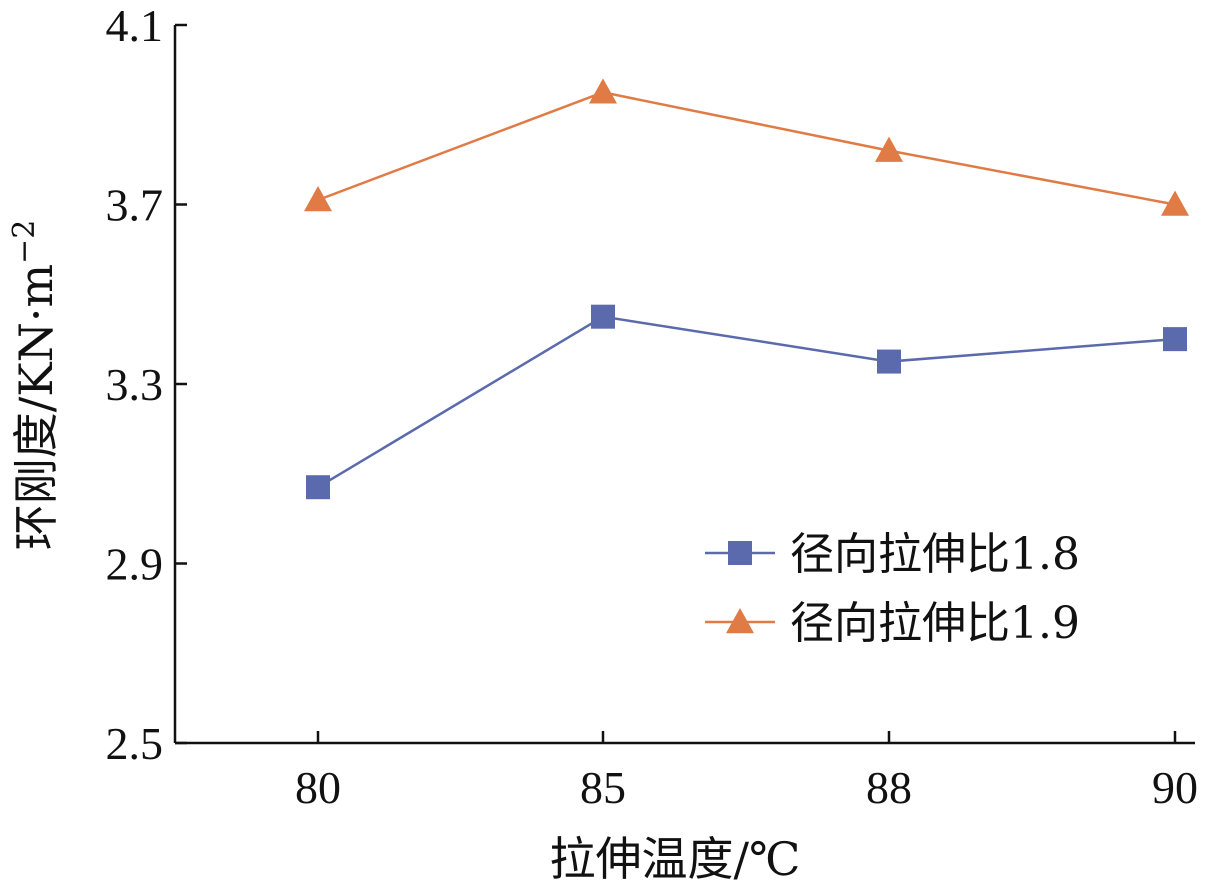 The width and height of the screenshot is (1205, 888). What do you see at coordinates (889, 787) in the screenshot?
I see `x-tick-label: 88` at bounding box center [889, 787].